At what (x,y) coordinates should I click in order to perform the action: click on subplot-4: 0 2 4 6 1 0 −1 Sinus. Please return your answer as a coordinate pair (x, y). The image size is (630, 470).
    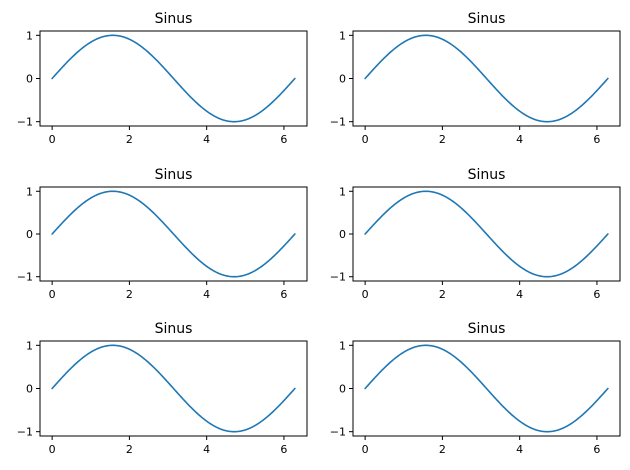
    Looking at the image, I should click on (475, 234).